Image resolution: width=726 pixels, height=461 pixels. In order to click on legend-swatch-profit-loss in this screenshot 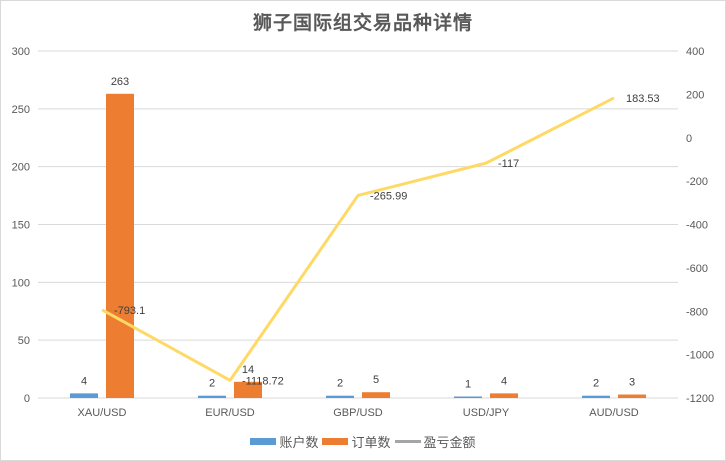, I will do `click(407, 441)`.